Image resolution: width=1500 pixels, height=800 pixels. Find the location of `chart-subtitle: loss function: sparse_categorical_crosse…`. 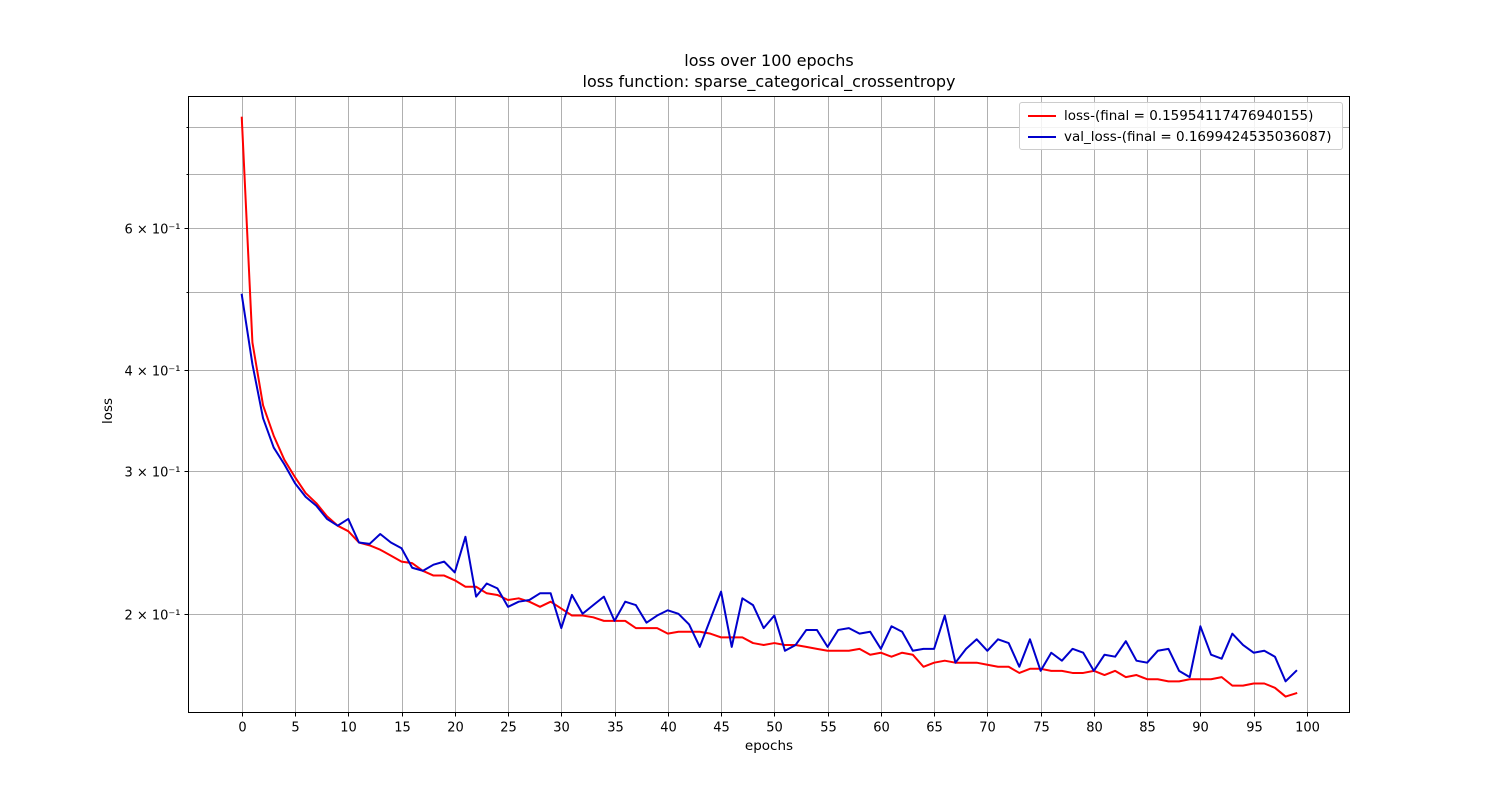

chart-subtitle: loss function: sparse_categorical_crosse… is located at coordinates (769, 81).